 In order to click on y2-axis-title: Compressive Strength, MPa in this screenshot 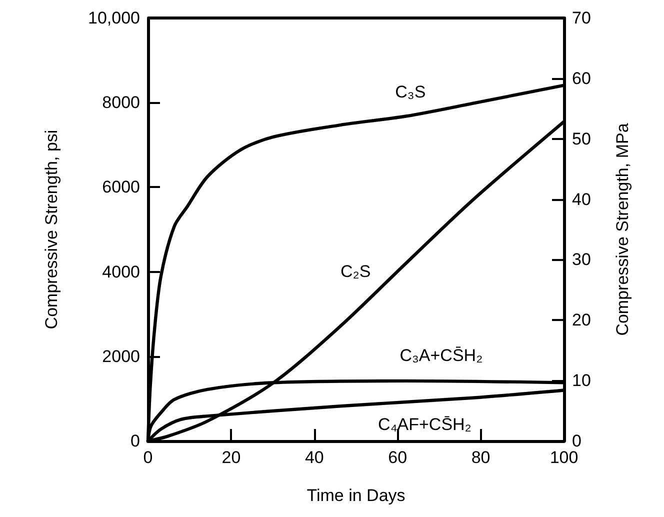, I will do `click(622, 229)`.